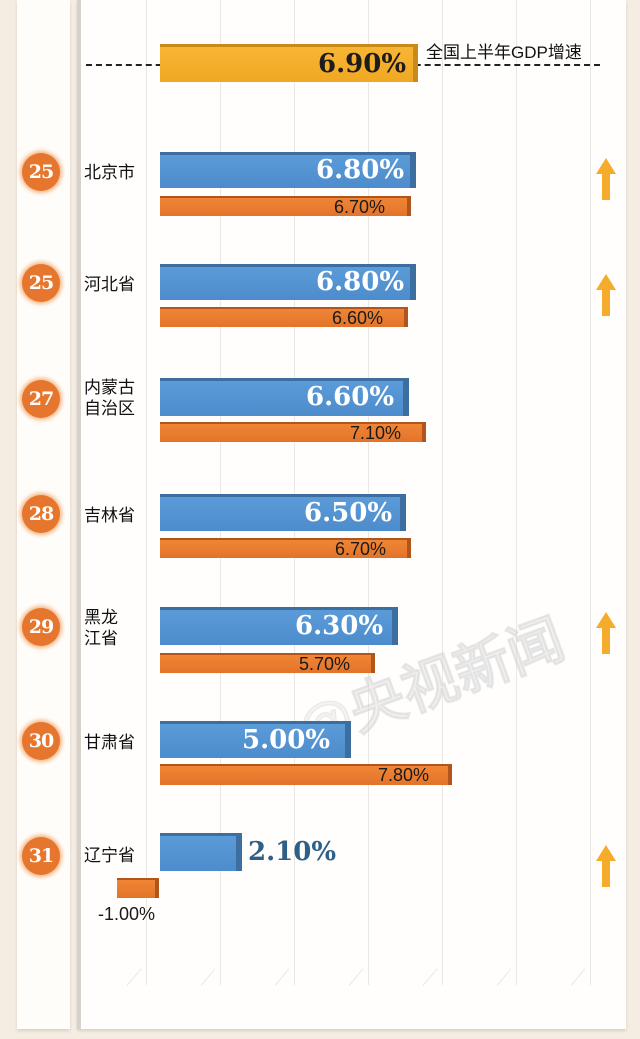  What do you see at coordinates (109, 515) in the screenshot?
I see `province-name: 吉林省` at bounding box center [109, 515].